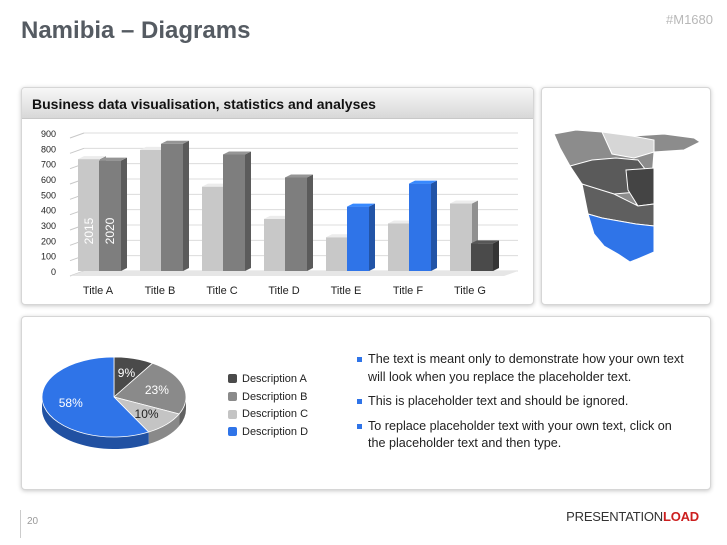 The image size is (727, 545). What do you see at coordinates (232, 414) in the screenshot?
I see `legend-swatch-c` at bounding box center [232, 414].